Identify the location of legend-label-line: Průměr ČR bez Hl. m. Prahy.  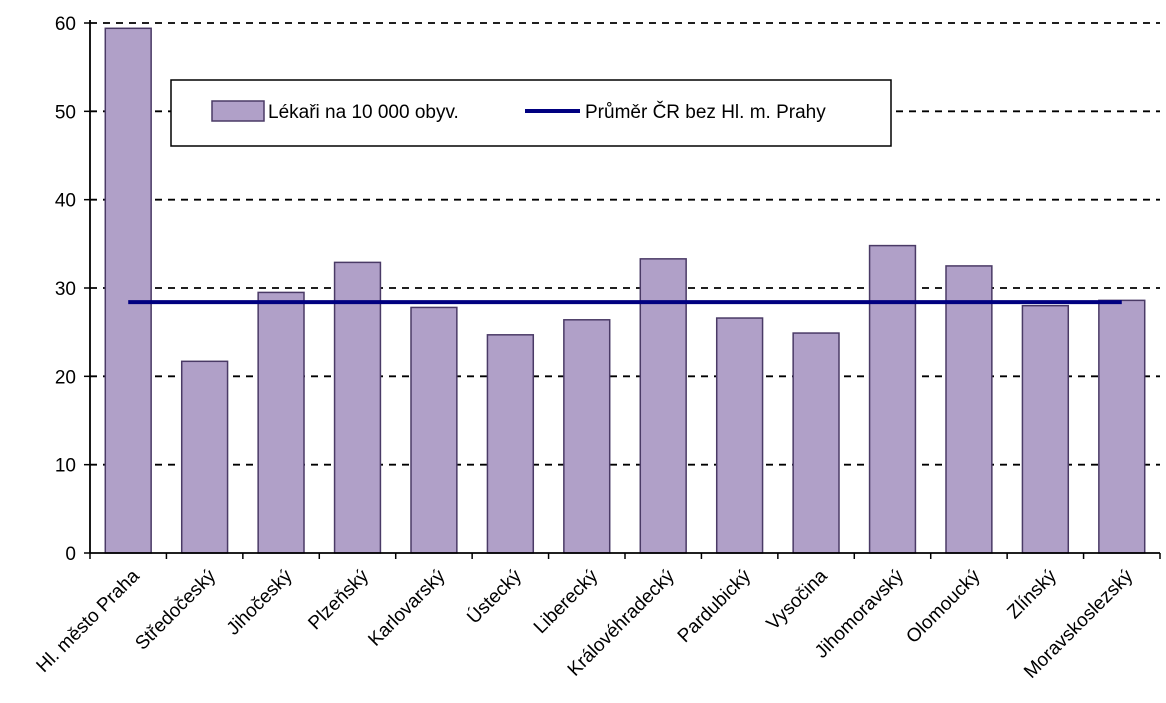
(705, 112).